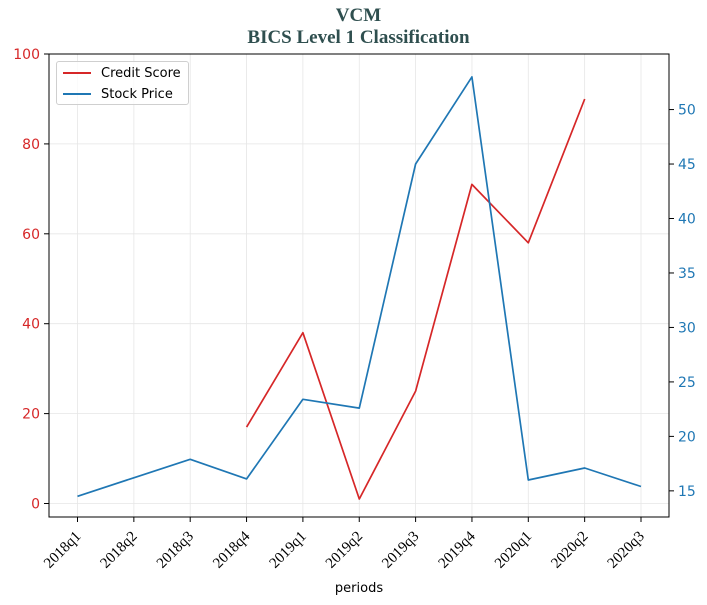 The image size is (707, 605). What do you see at coordinates (35, 505) in the screenshot?
I see `left-y-tick-label: 0` at bounding box center [35, 505].